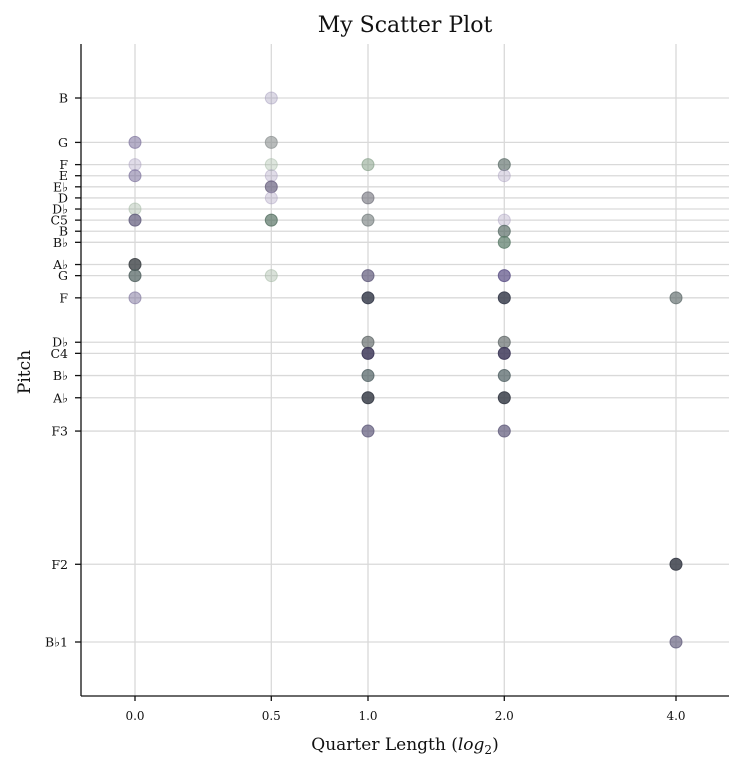  Describe the element at coordinates (56, 642) in the screenshot. I see `y-tick-label: B♭1` at that location.